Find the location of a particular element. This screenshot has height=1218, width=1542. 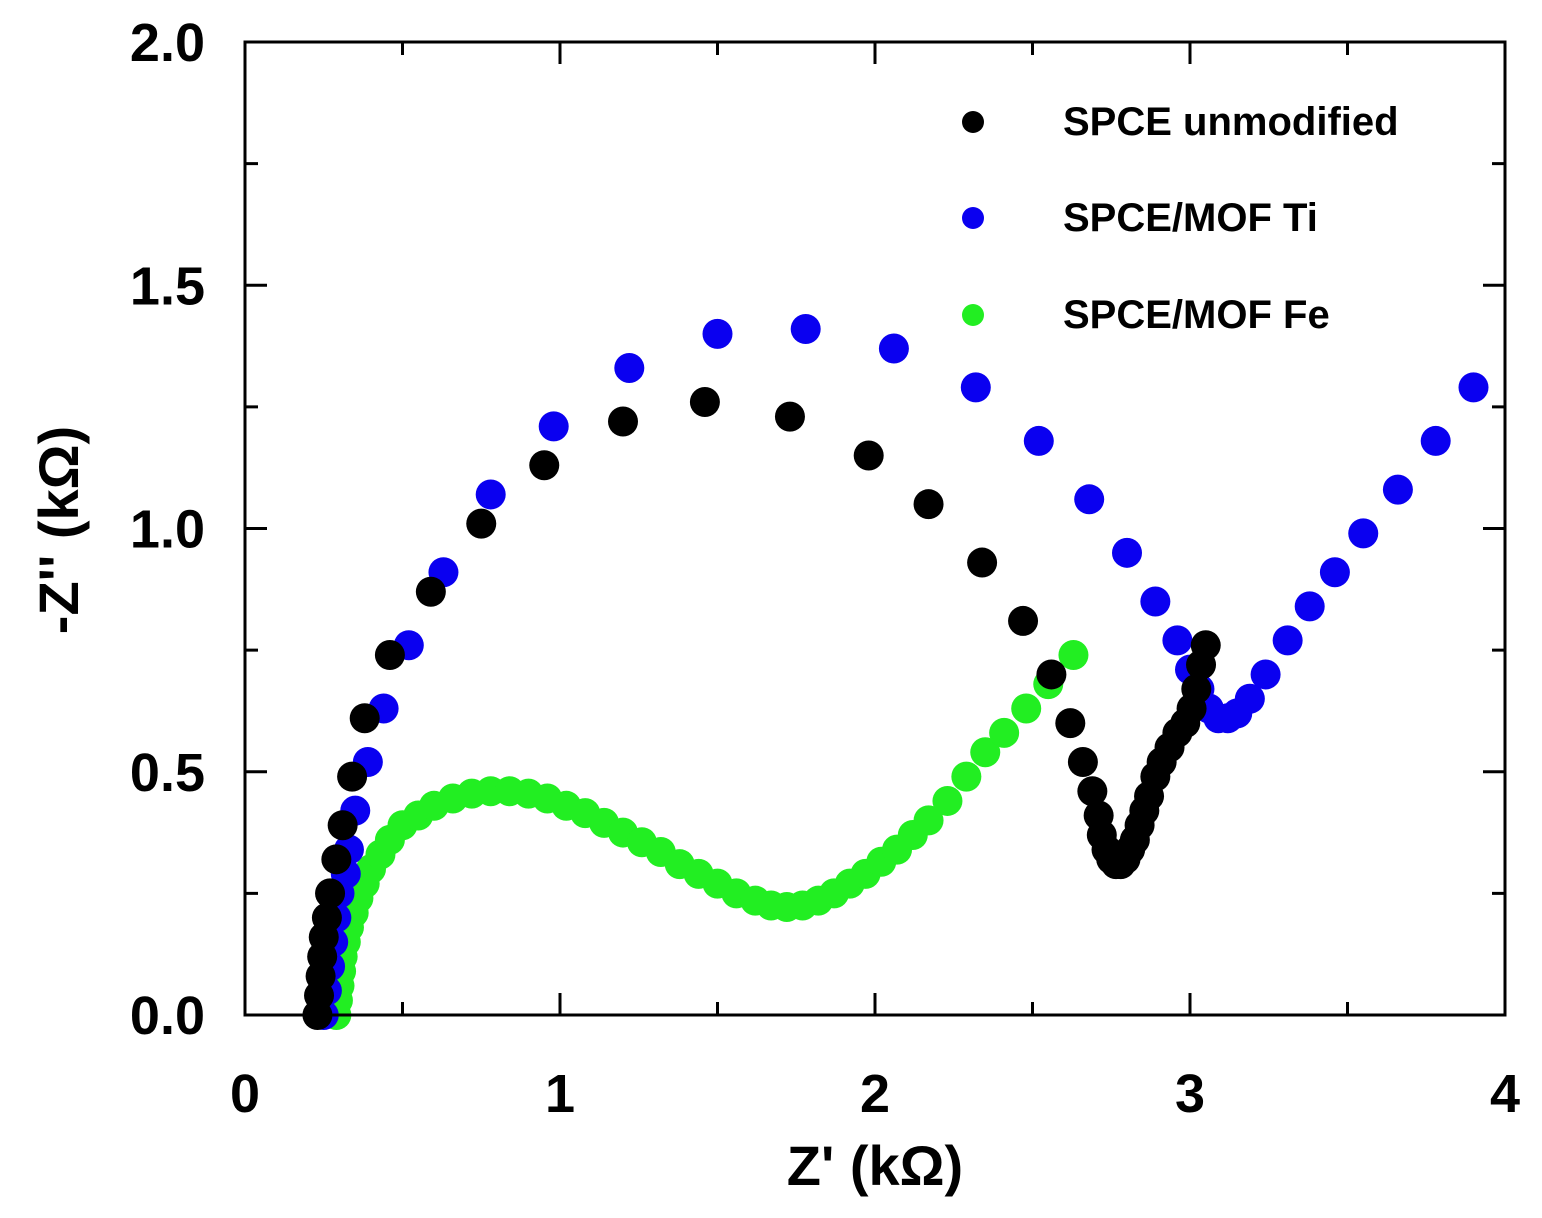

x-tick-label: 4 is located at coordinates (1505, 1094).